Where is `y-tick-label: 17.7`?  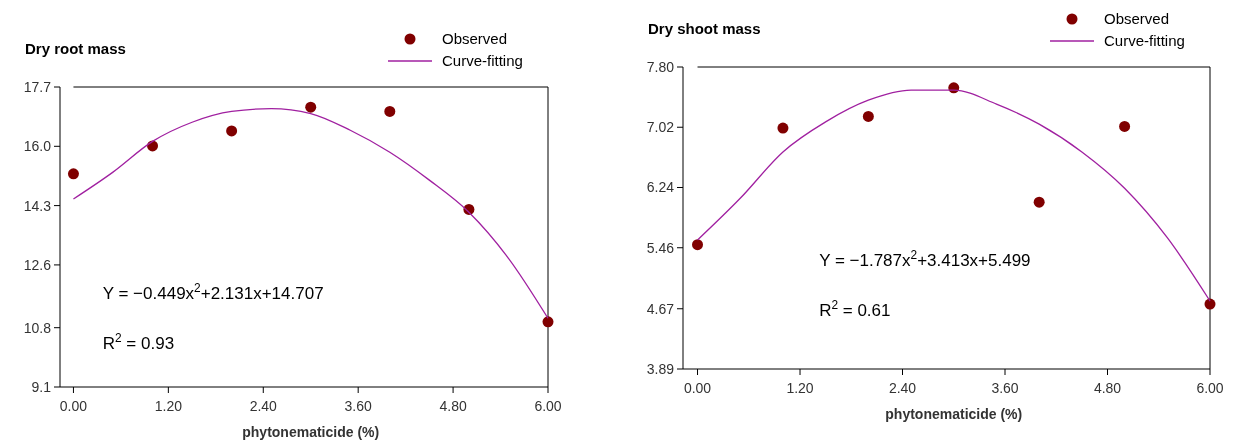
y-tick-label: 17.7 is located at coordinates (37, 86).